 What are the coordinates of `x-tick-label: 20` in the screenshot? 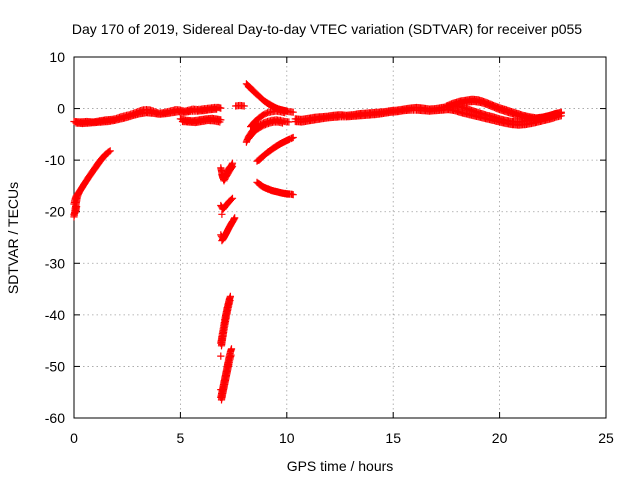 It's located at (500, 438).